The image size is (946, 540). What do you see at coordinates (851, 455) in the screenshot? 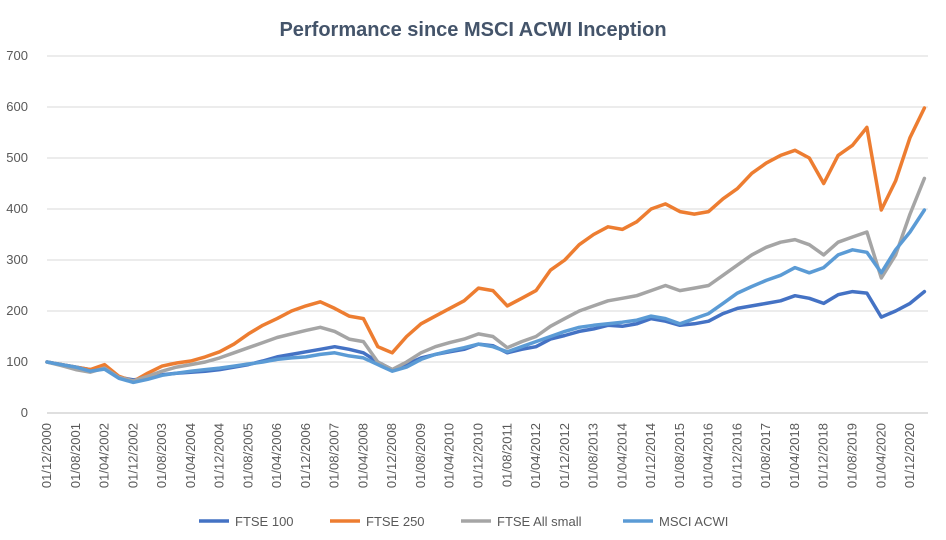
I see `x-tick-label: 01/08/2019` at bounding box center [851, 455].